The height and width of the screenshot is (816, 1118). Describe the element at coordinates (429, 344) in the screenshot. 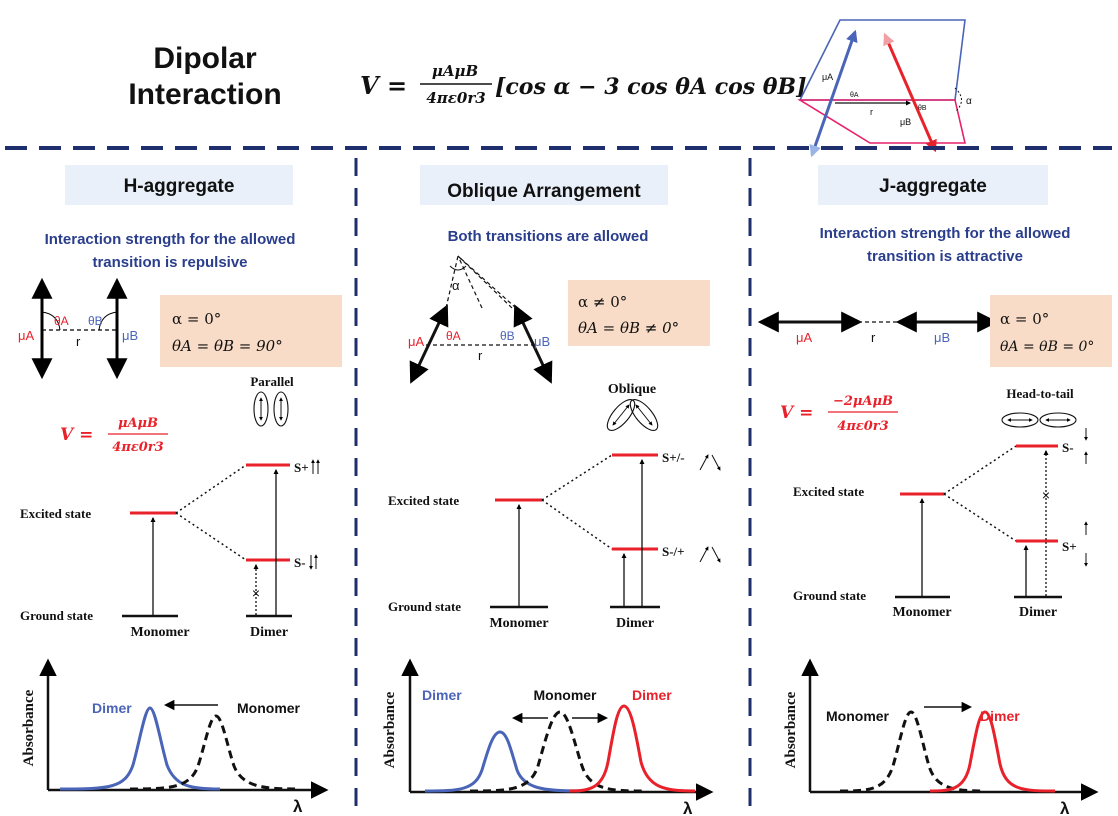

I see `dipole-a-arrow` at that location.